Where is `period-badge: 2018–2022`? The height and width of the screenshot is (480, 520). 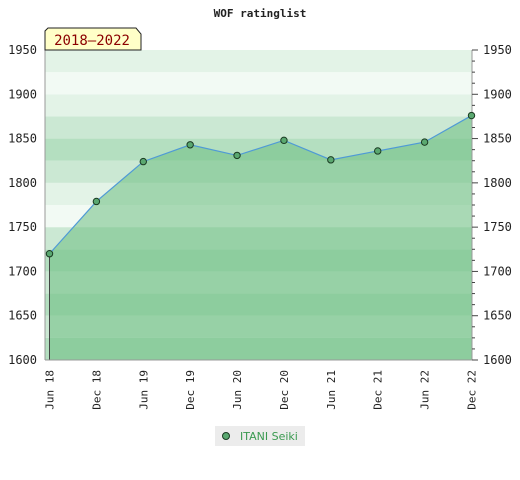
period-badge: 2018–2022 is located at coordinates (93, 39).